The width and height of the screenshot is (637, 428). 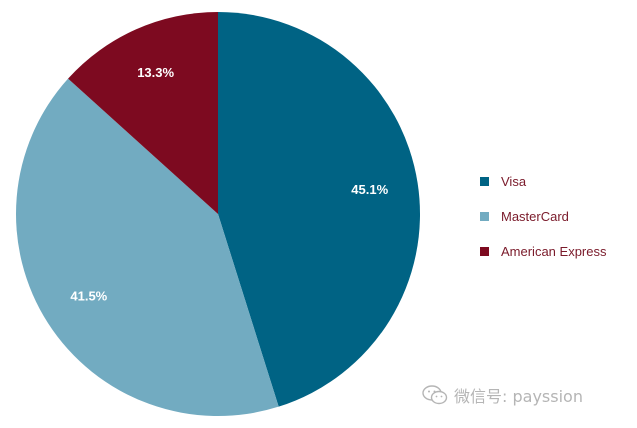 What do you see at coordinates (484, 251) in the screenshot?
I see `legend-swatch-american-express` at bounding box center [484, 251].